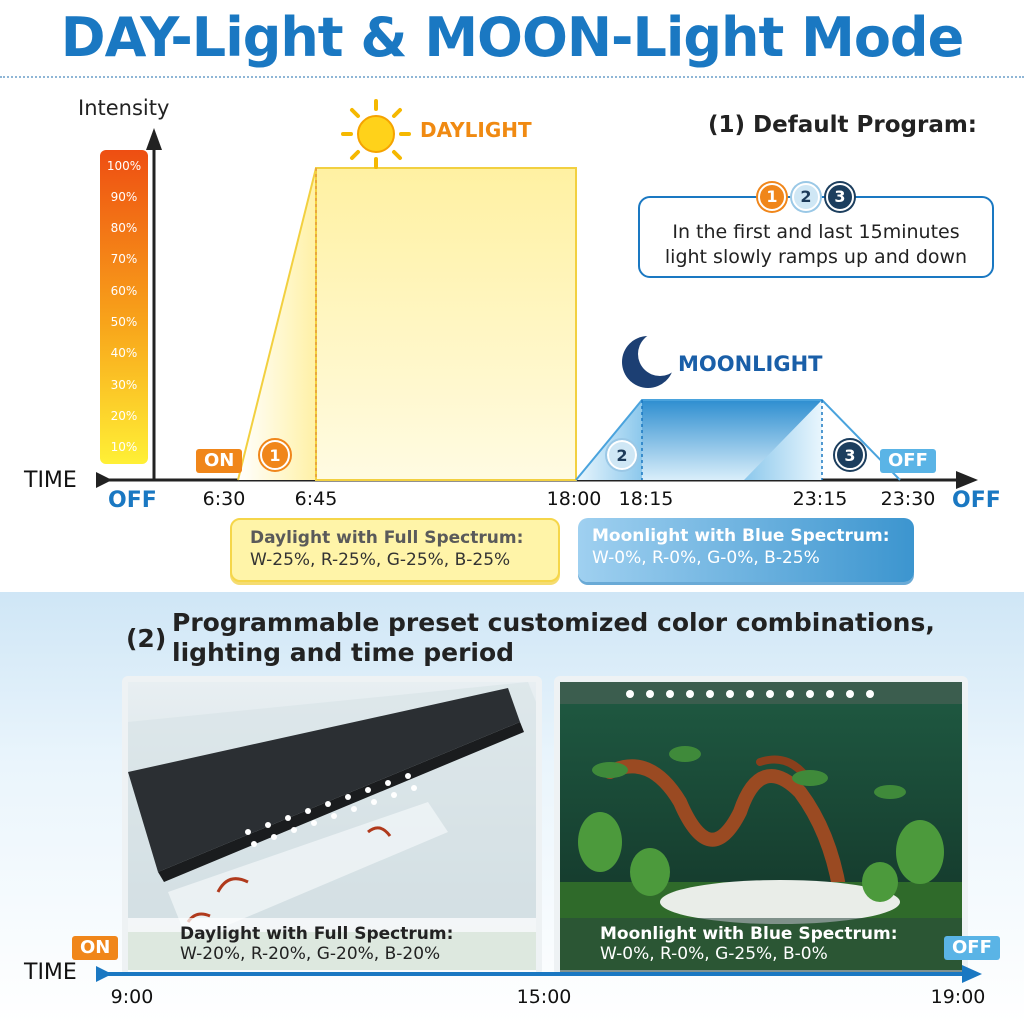 The height and width of the screenshot is (1024, 1024). I want to click on time-tick-2330: 23:30, so click(908, 499).